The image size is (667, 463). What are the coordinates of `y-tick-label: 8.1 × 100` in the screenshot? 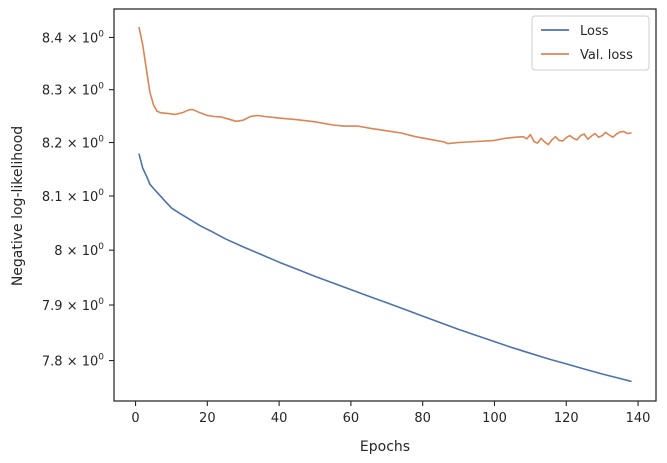 It's located at (73, 196).